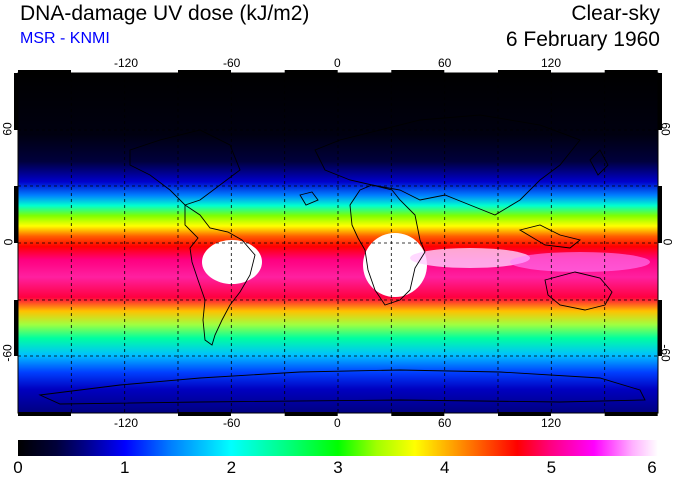  What do you see at coordinates (232, 423) in the screenshot?
I see `lon-tick-bottom: -60` at bounding box center [232, 423].